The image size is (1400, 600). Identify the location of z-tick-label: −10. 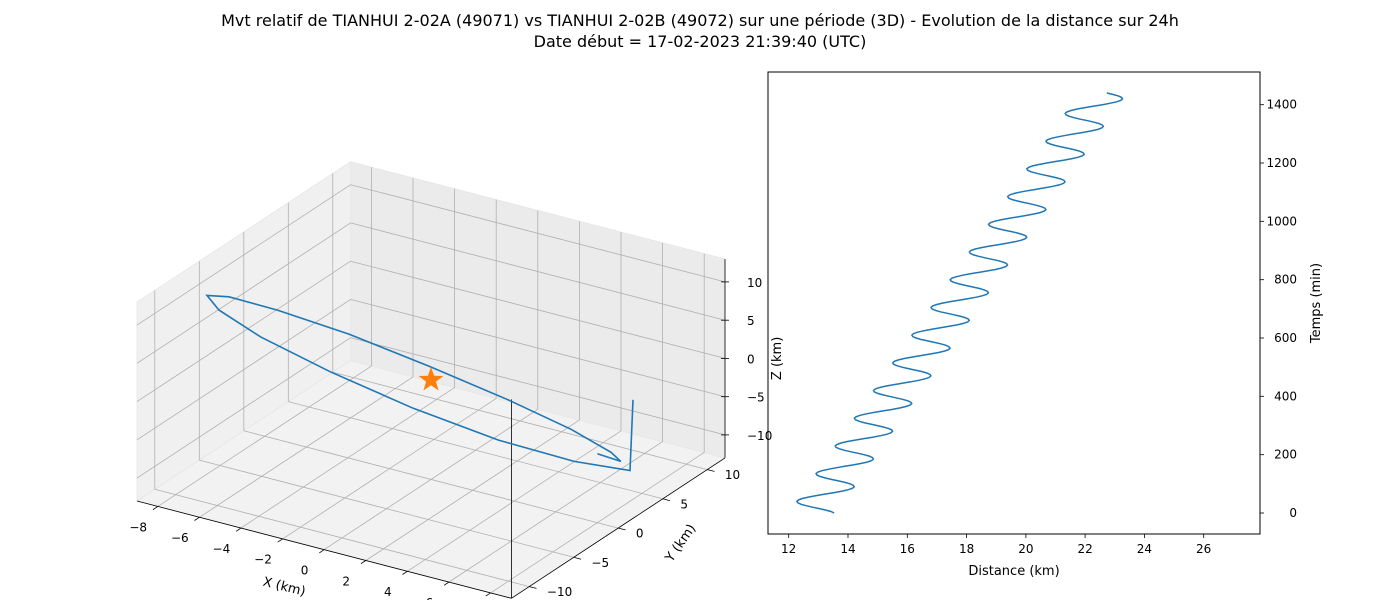
(759, 436).